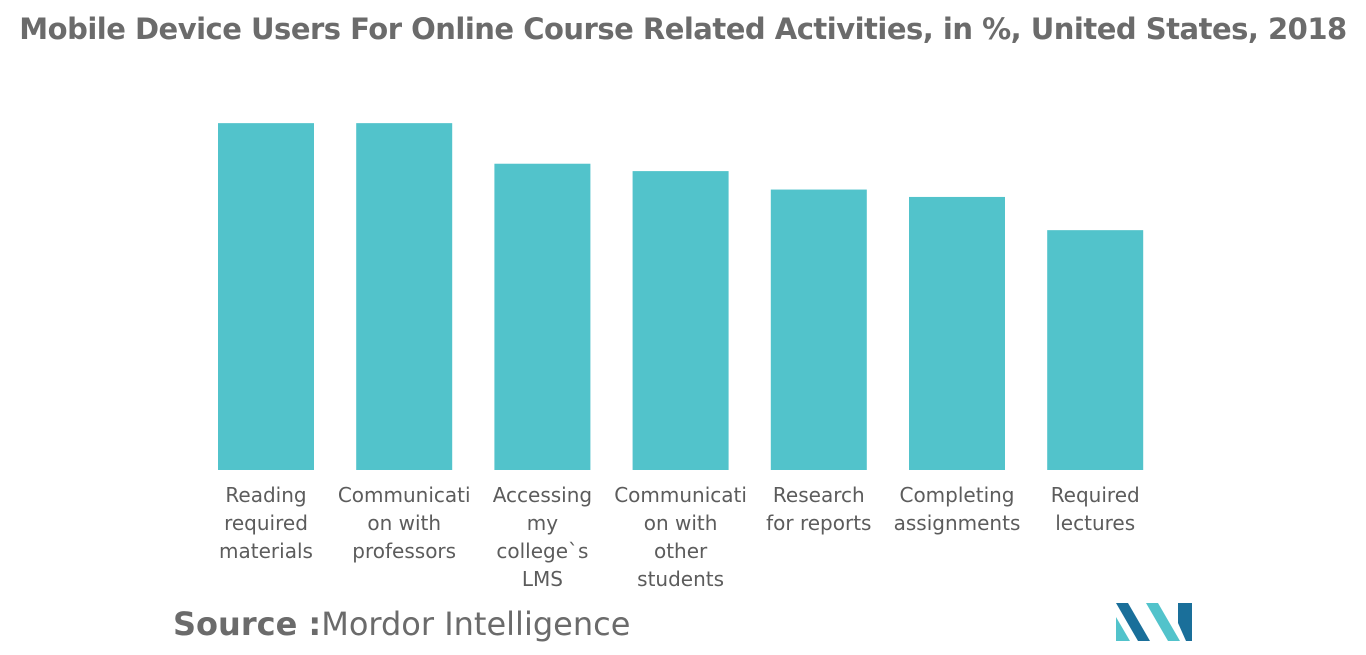 This screenshot has height=655, width=1366. What do you see at coordinates (266, 551) in the screenshot?
I see `category-label-line: materials` at bounding box center [266, 551].